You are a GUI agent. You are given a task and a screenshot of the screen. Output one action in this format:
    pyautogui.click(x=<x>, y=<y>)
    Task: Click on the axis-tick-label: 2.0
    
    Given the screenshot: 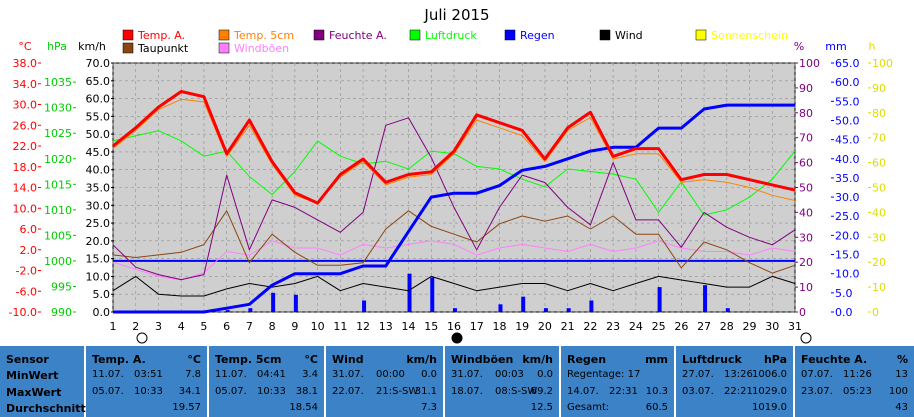 What is the action you would take?
    pyautogui.click(x=29, y=250)
    